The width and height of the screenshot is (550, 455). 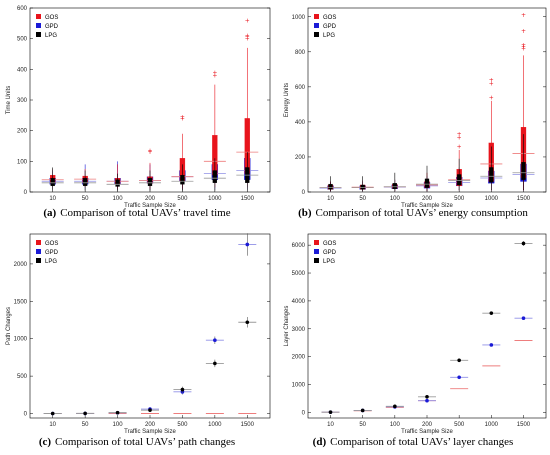 I want to click on y-tick-label: 6000, so click(x=299, y=246).